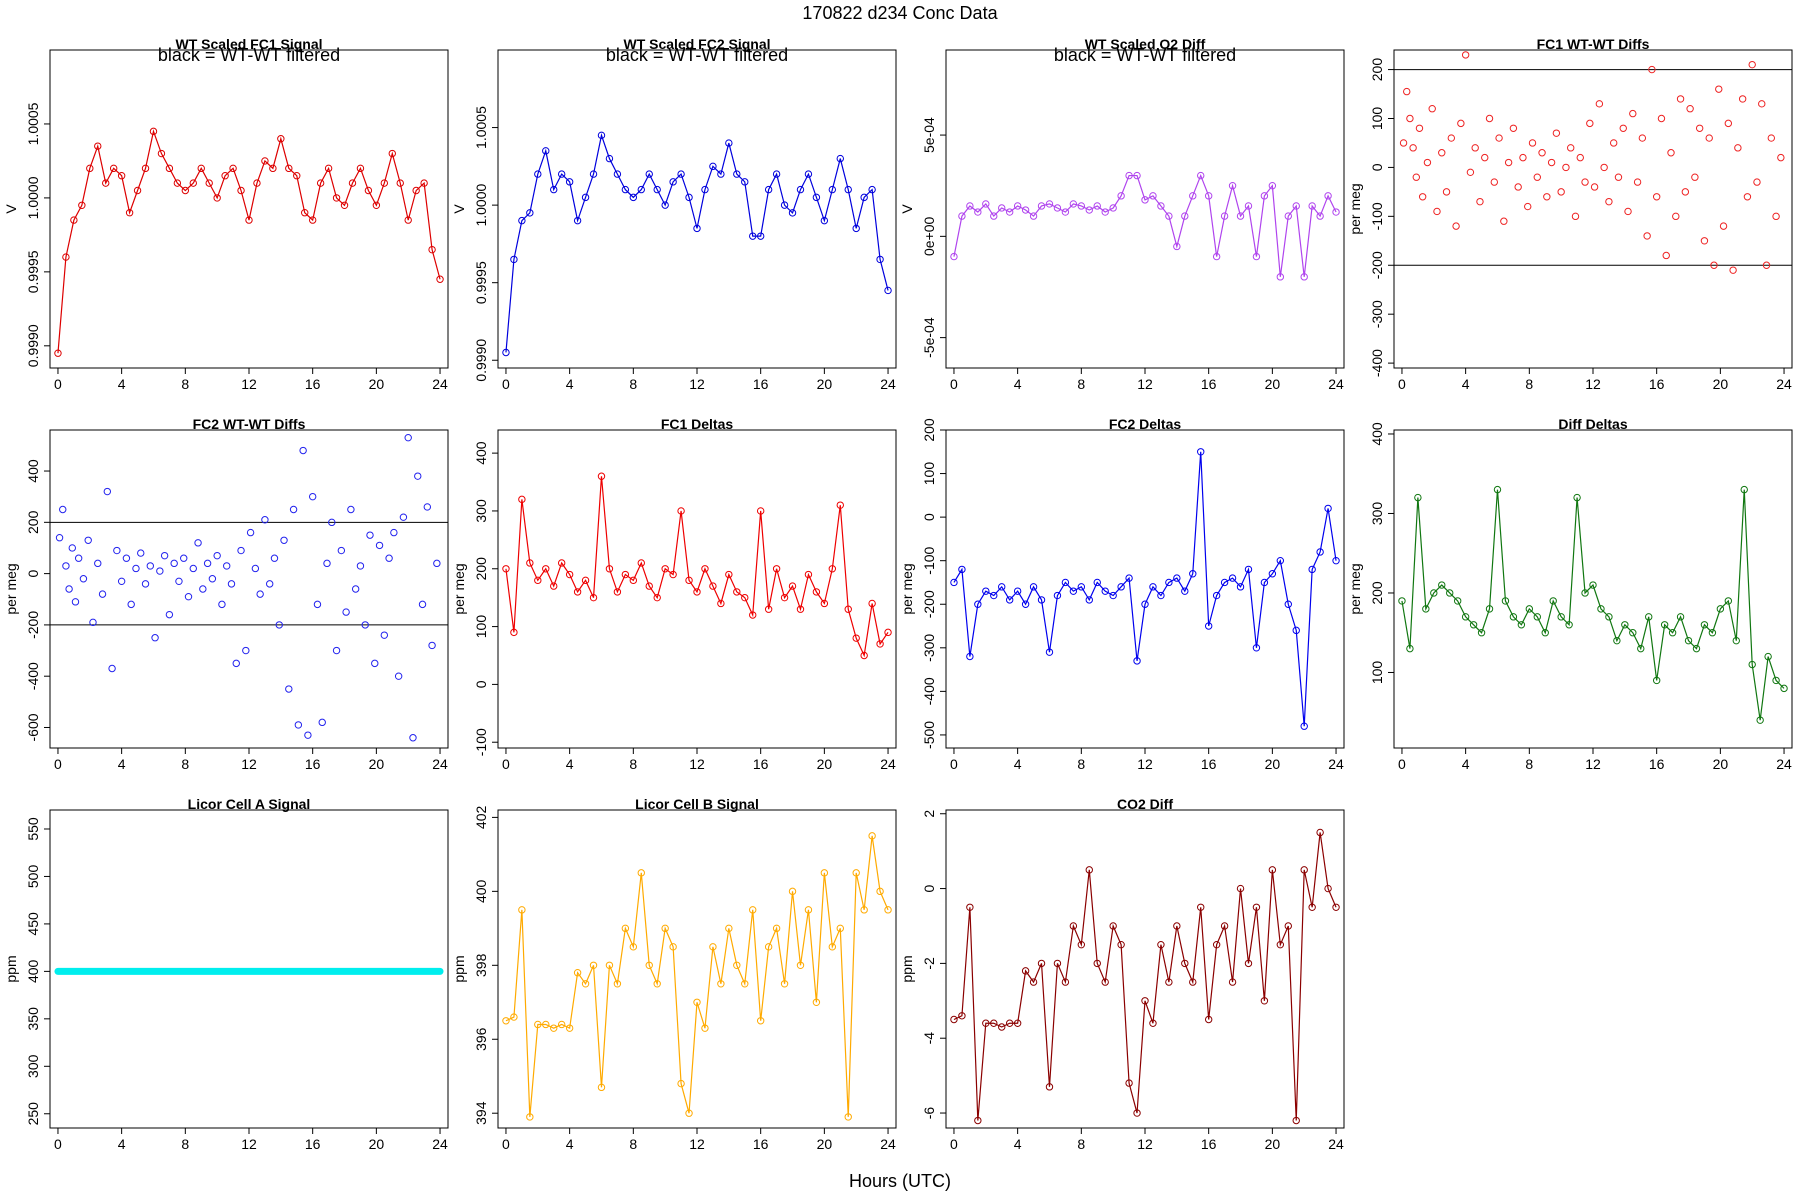  I want to click on y-tick-label: 550, so click(33, 829).